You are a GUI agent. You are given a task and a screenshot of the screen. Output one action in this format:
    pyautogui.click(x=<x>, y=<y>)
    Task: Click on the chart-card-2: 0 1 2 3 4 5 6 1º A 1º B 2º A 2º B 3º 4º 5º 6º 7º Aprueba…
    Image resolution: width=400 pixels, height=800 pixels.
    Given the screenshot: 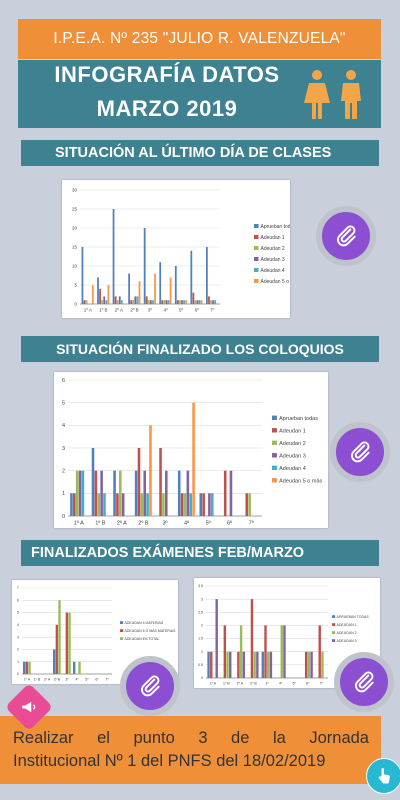 What is the action you would take?
    pyautogui.click(x=191, y=450)
    